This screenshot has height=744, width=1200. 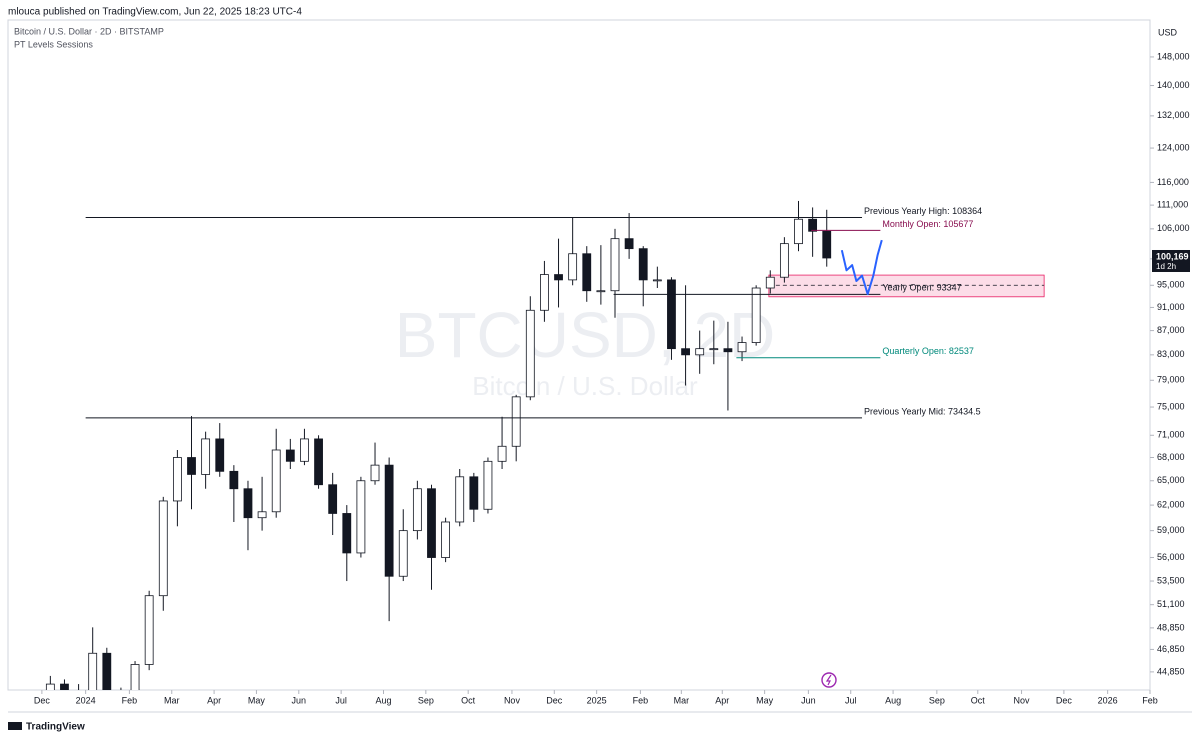 I want to click on y-tick-label: 124,000, so click(x=1173, y=147).